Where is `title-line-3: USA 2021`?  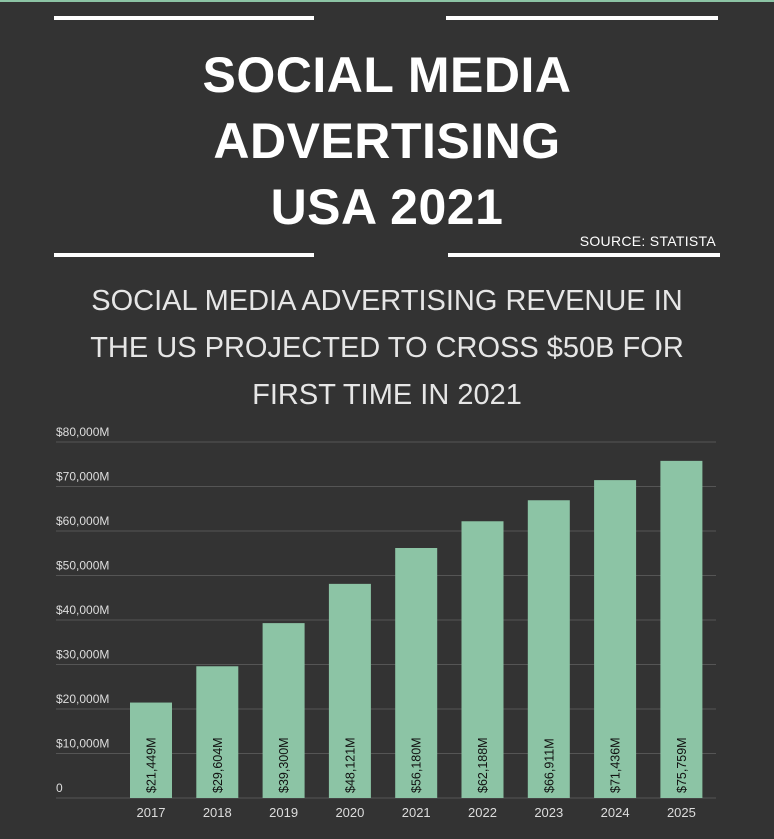 title-line-3: USA 2021 is located at coordinates (387, 207).